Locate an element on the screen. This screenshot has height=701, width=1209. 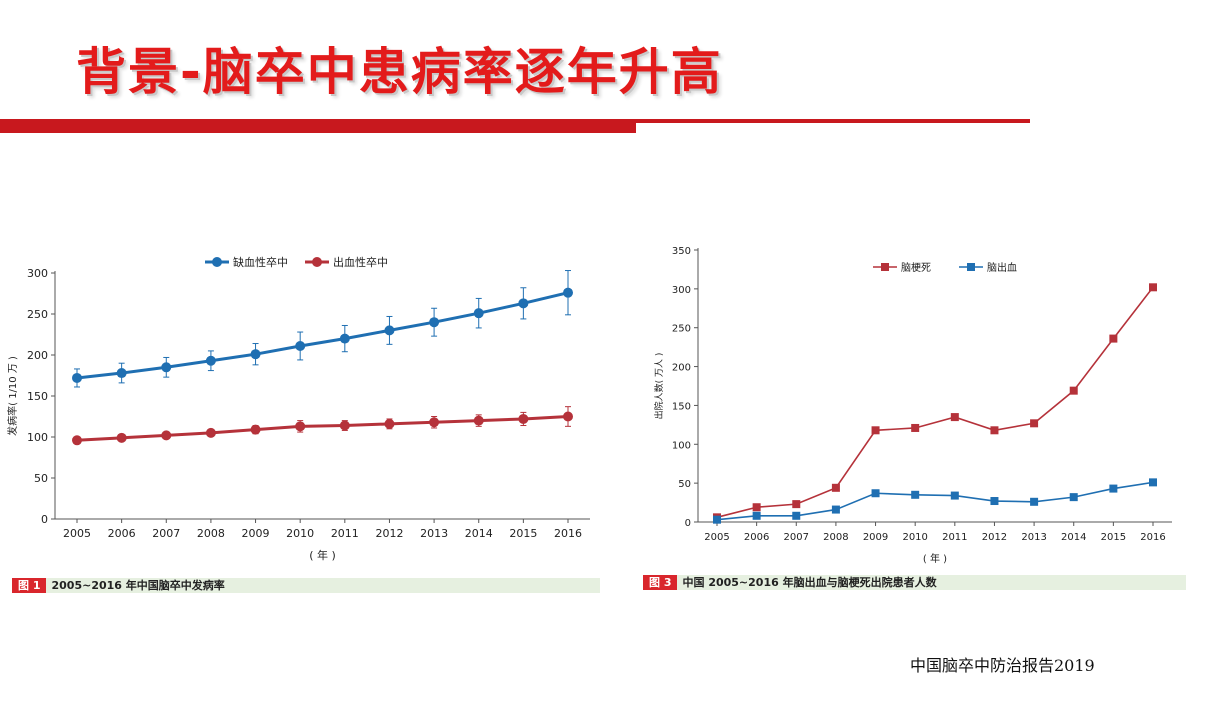
chart2-y-tick-label: 100 is located at coordinates (681, 445).